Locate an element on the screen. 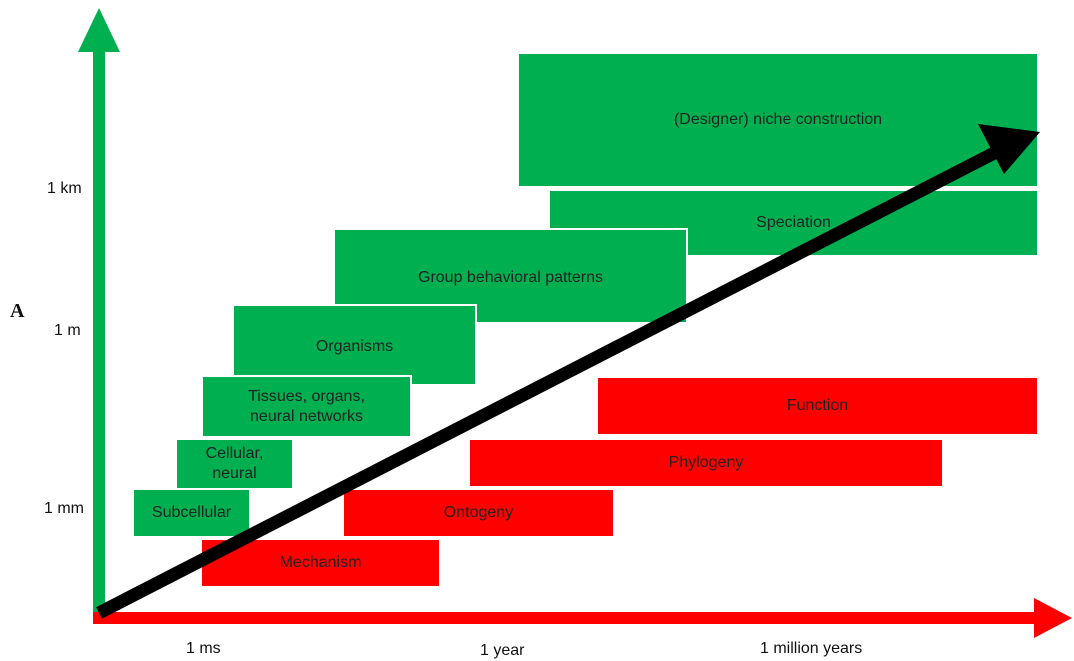  x-axis-arrowhead is located at coordinates (1053, 618).